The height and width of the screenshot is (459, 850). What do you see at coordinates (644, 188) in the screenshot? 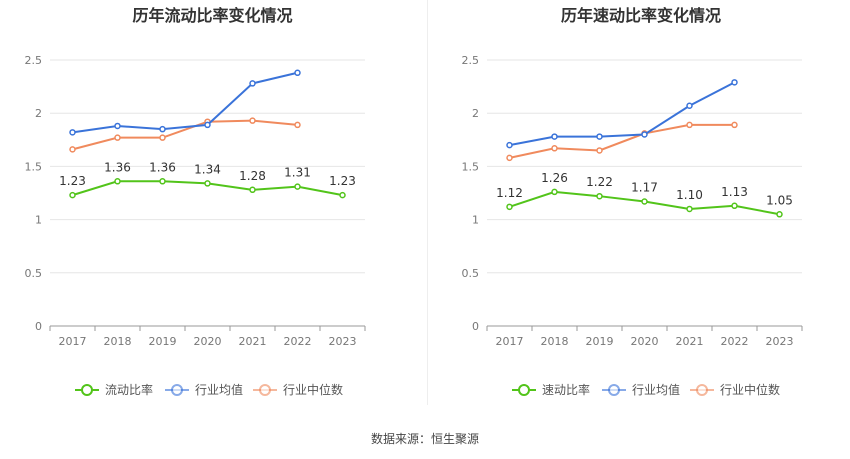
I see `data-label: 1.17` at bounding box center [644, 188].